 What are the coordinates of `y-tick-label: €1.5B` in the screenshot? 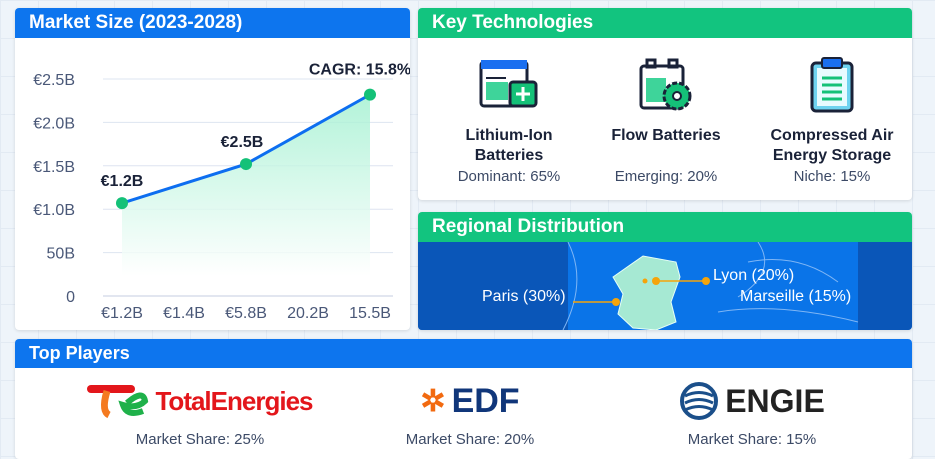 It's located at (54, 167).